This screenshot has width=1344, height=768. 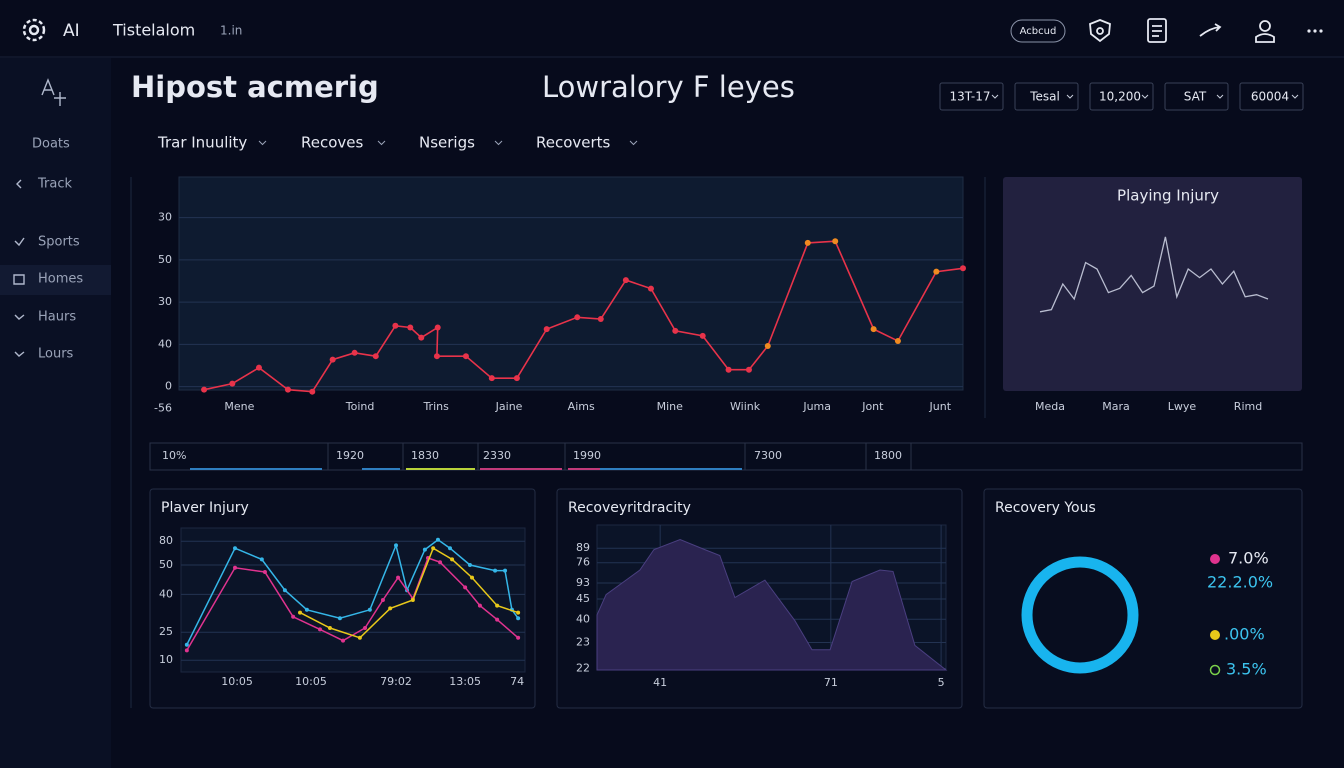 I want to click on brand: AI, so click(x=71, y=31).